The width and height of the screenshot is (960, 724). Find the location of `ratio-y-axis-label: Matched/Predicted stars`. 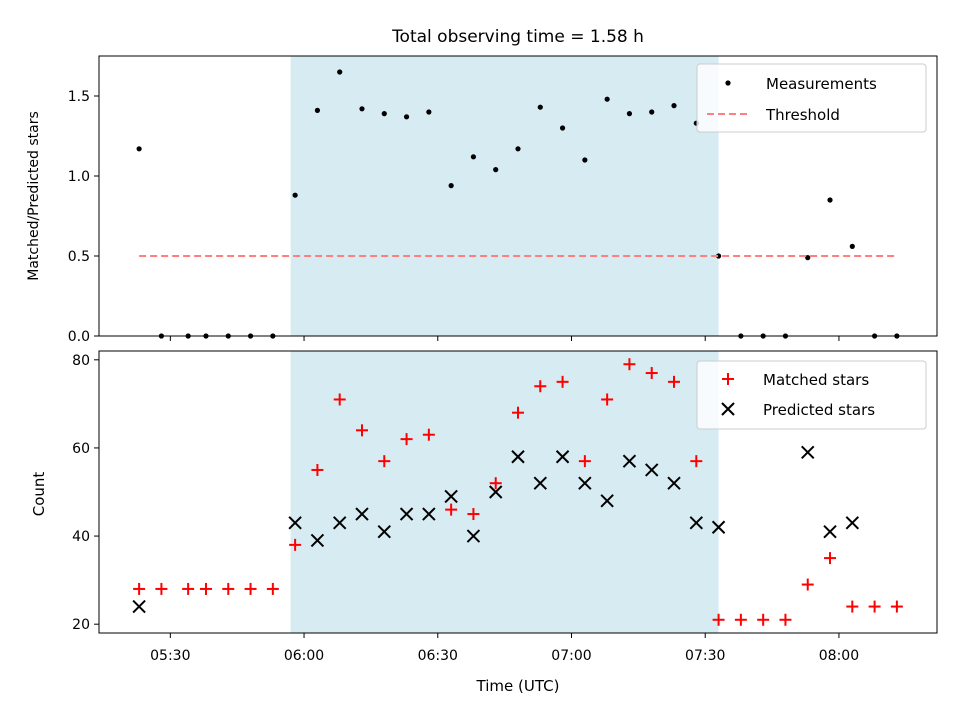

ratio-y-axis-label: Matched/Predicted stars is located at coordinates (34, 196).